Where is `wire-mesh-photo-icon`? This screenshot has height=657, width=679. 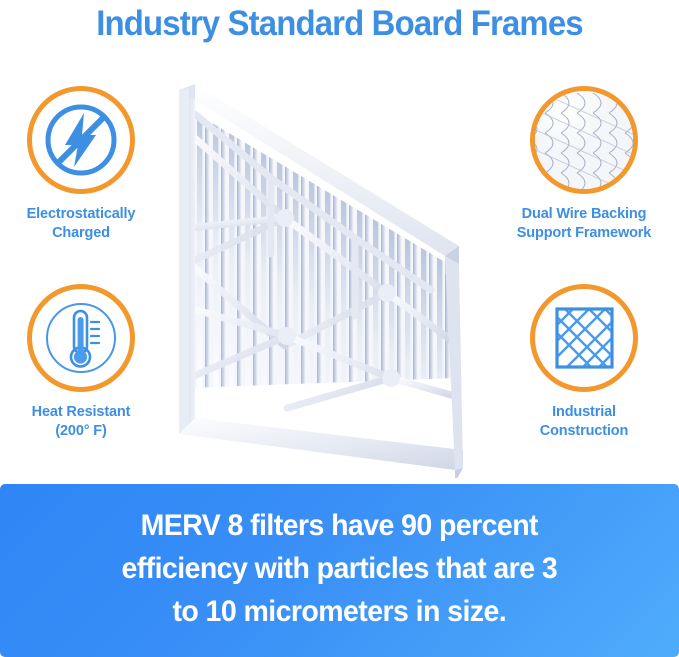 wire-mesh-photo-icon is located at coordinates (584, 140).